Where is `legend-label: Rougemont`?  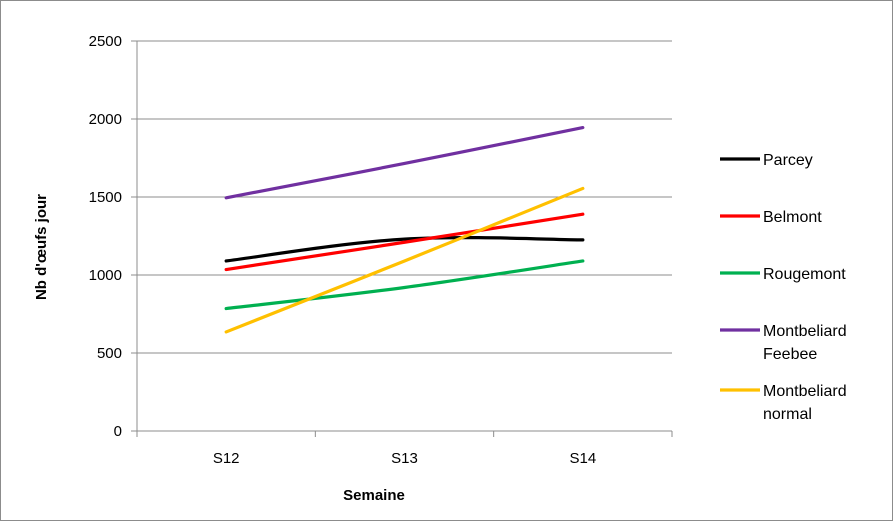
legend-label: Rougemont is located at coordinates (804, 274).